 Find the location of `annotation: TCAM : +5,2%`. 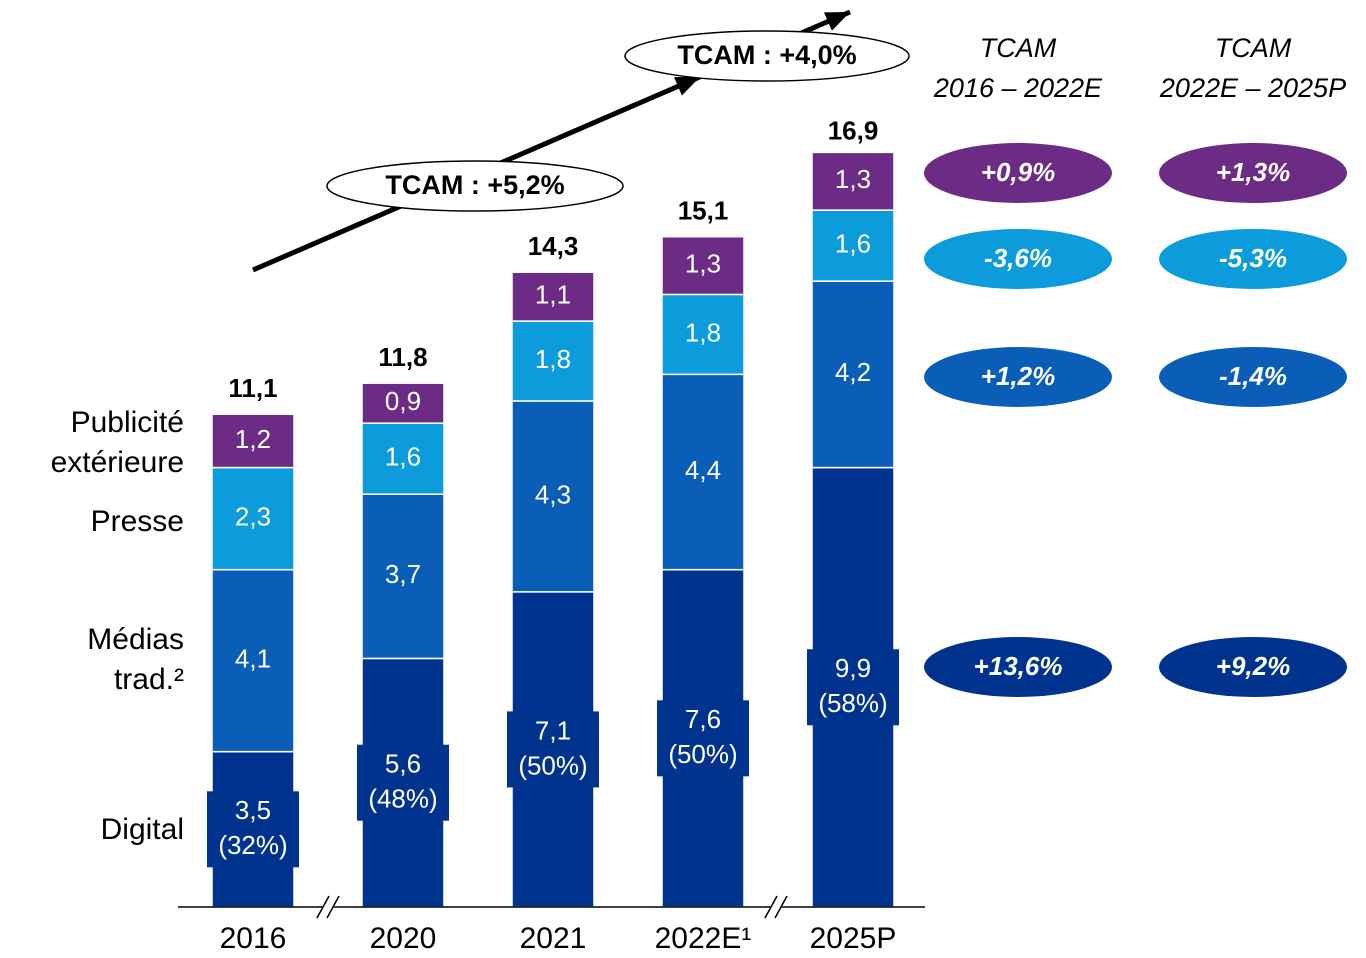

annotation: TCAM : +5,2% is located at coordinates (474, 185).